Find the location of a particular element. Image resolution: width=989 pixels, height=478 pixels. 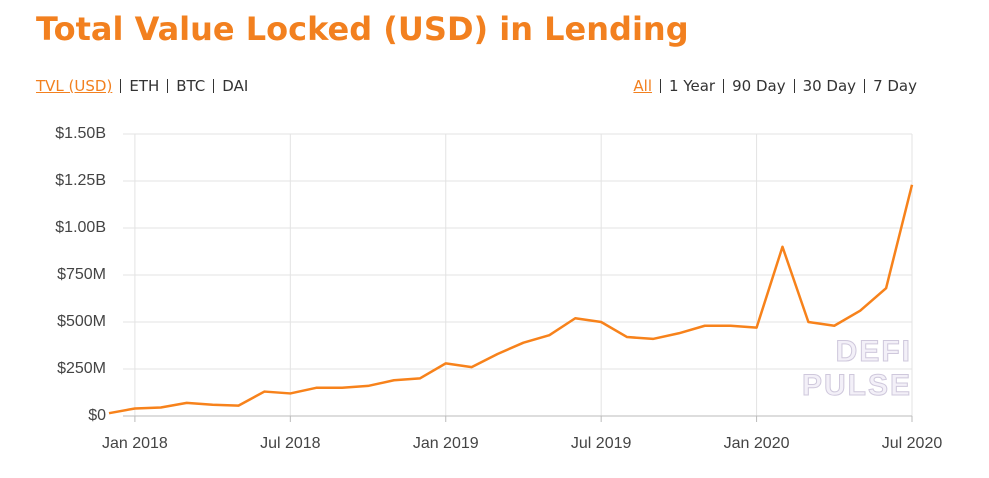

metric-tab: ETH is located at coordinates (144, 86).